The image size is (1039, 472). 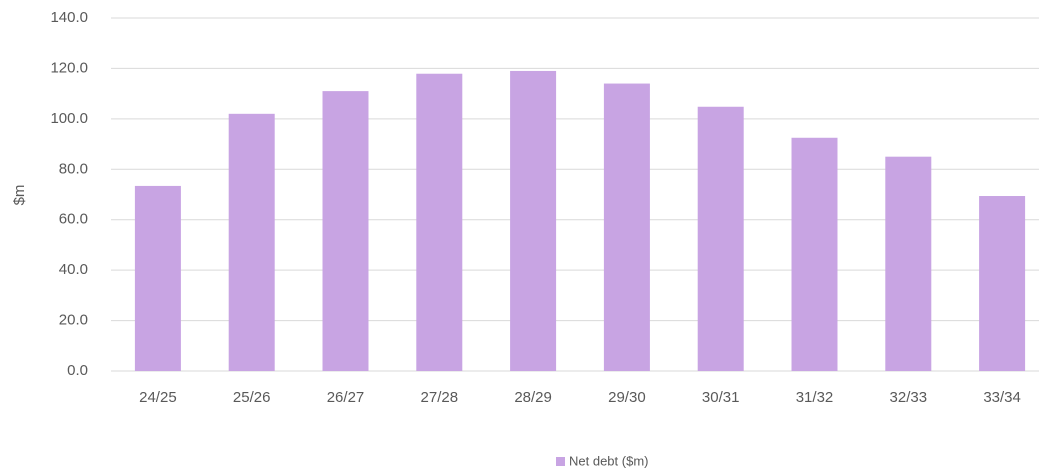 What do you see at coordinates (533, 397) in the screenshot?
I see `x-tick-label: 28/29` at bounding box center [533, 397].